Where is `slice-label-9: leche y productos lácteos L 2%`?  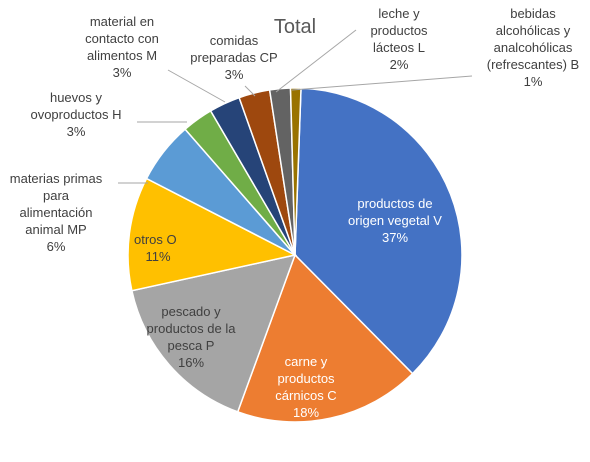
slice-label-9: leche y productos lácteos L 2% is located at coordinates (399, 39).